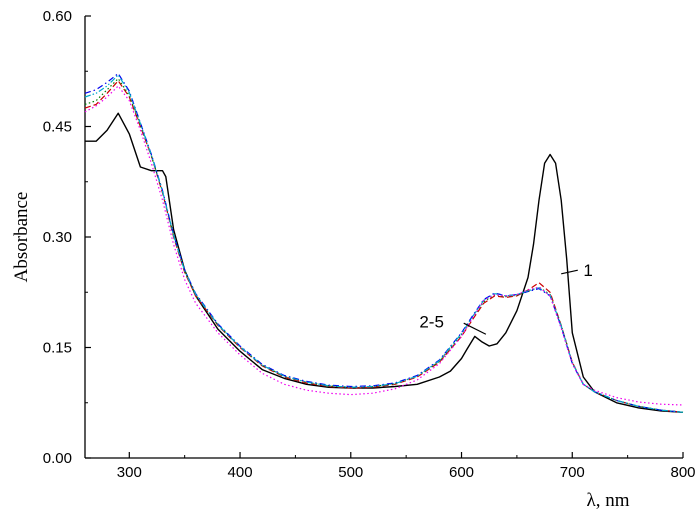  What do you see at coordinates (350, 472) in the screenshot?
I see `x-tick-label: 500` at bounding box center [350, 472].